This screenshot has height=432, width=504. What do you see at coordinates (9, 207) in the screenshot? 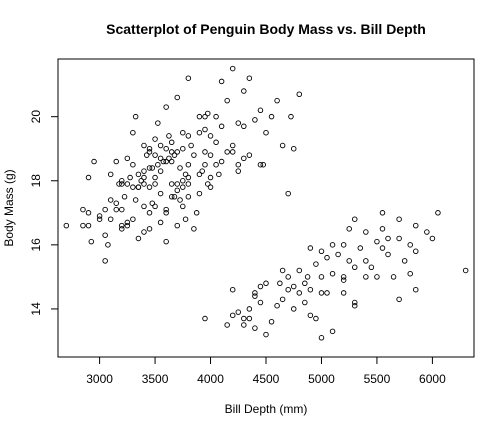
I see `y-axis-label: Body Mass (g)` at bounding box center [9, 207].